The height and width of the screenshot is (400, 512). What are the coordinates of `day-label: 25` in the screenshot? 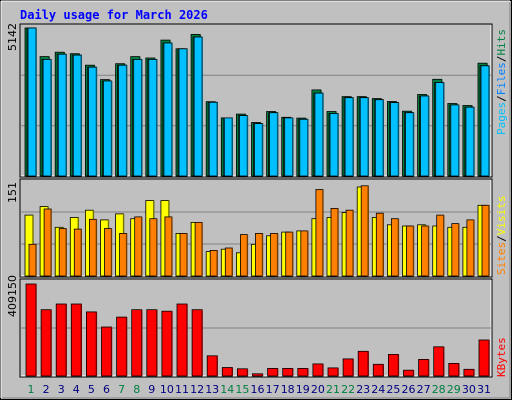 It's located at (393, 389).